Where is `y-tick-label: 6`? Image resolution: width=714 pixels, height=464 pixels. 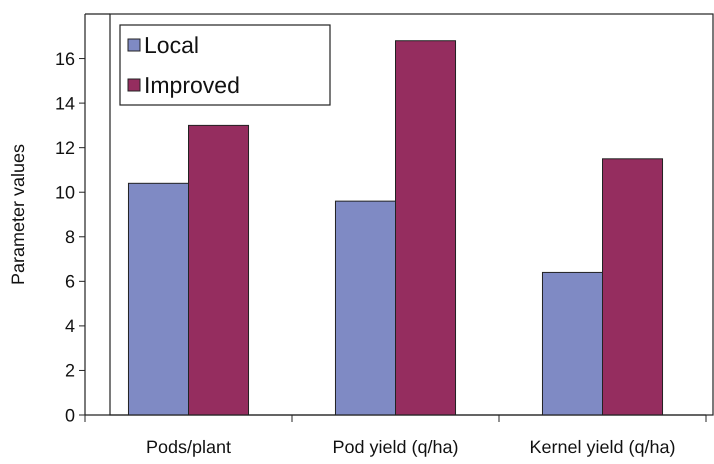 y-tick-label: 6 is located at coordinates (69, 282).